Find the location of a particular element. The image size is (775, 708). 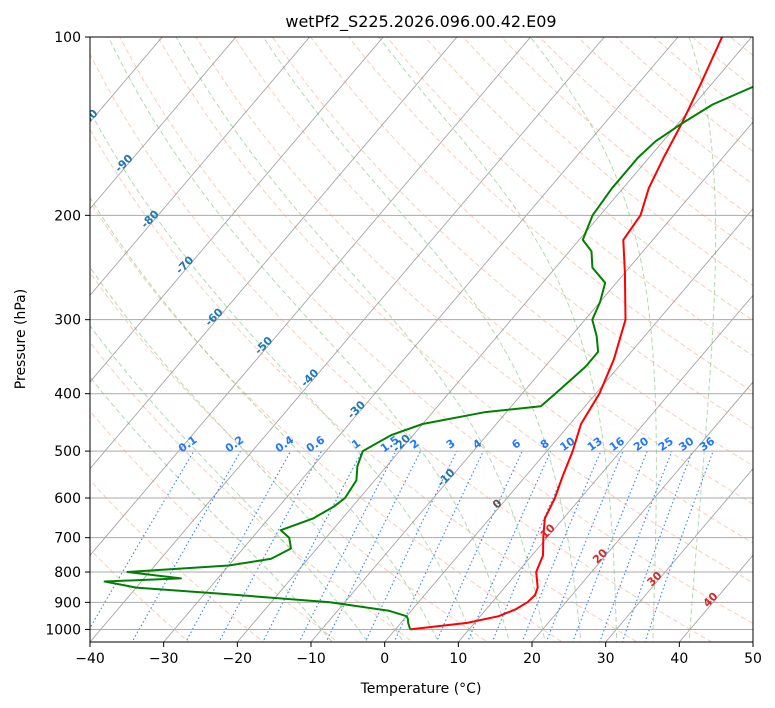

x-tick-label: −40 is located at coordinates (90, 659).